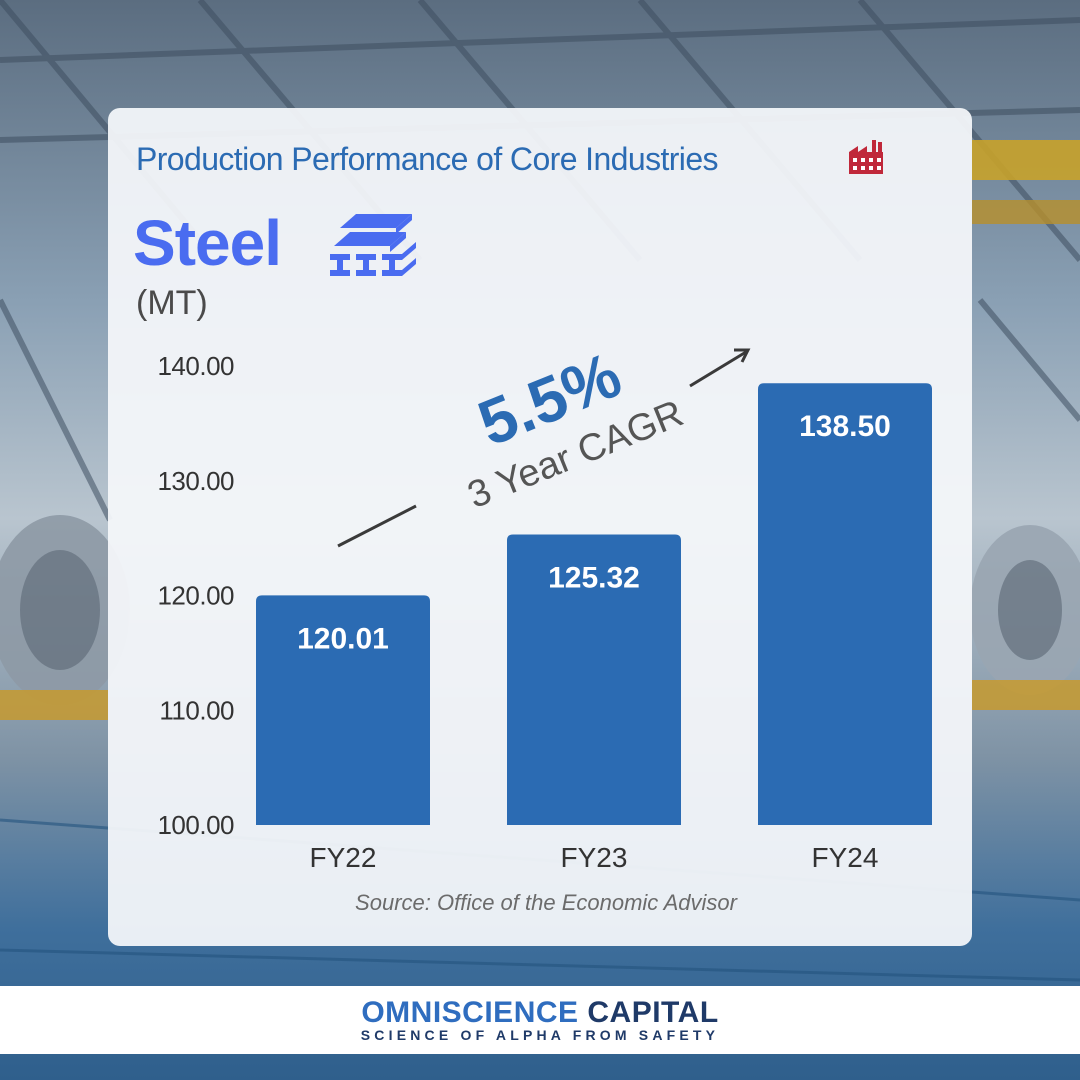 This screenshot has width=1080, height=1080. Describe the element at coordinates (343, 857) in the screenshot. I see `x-tick-label: FY22` at that location.